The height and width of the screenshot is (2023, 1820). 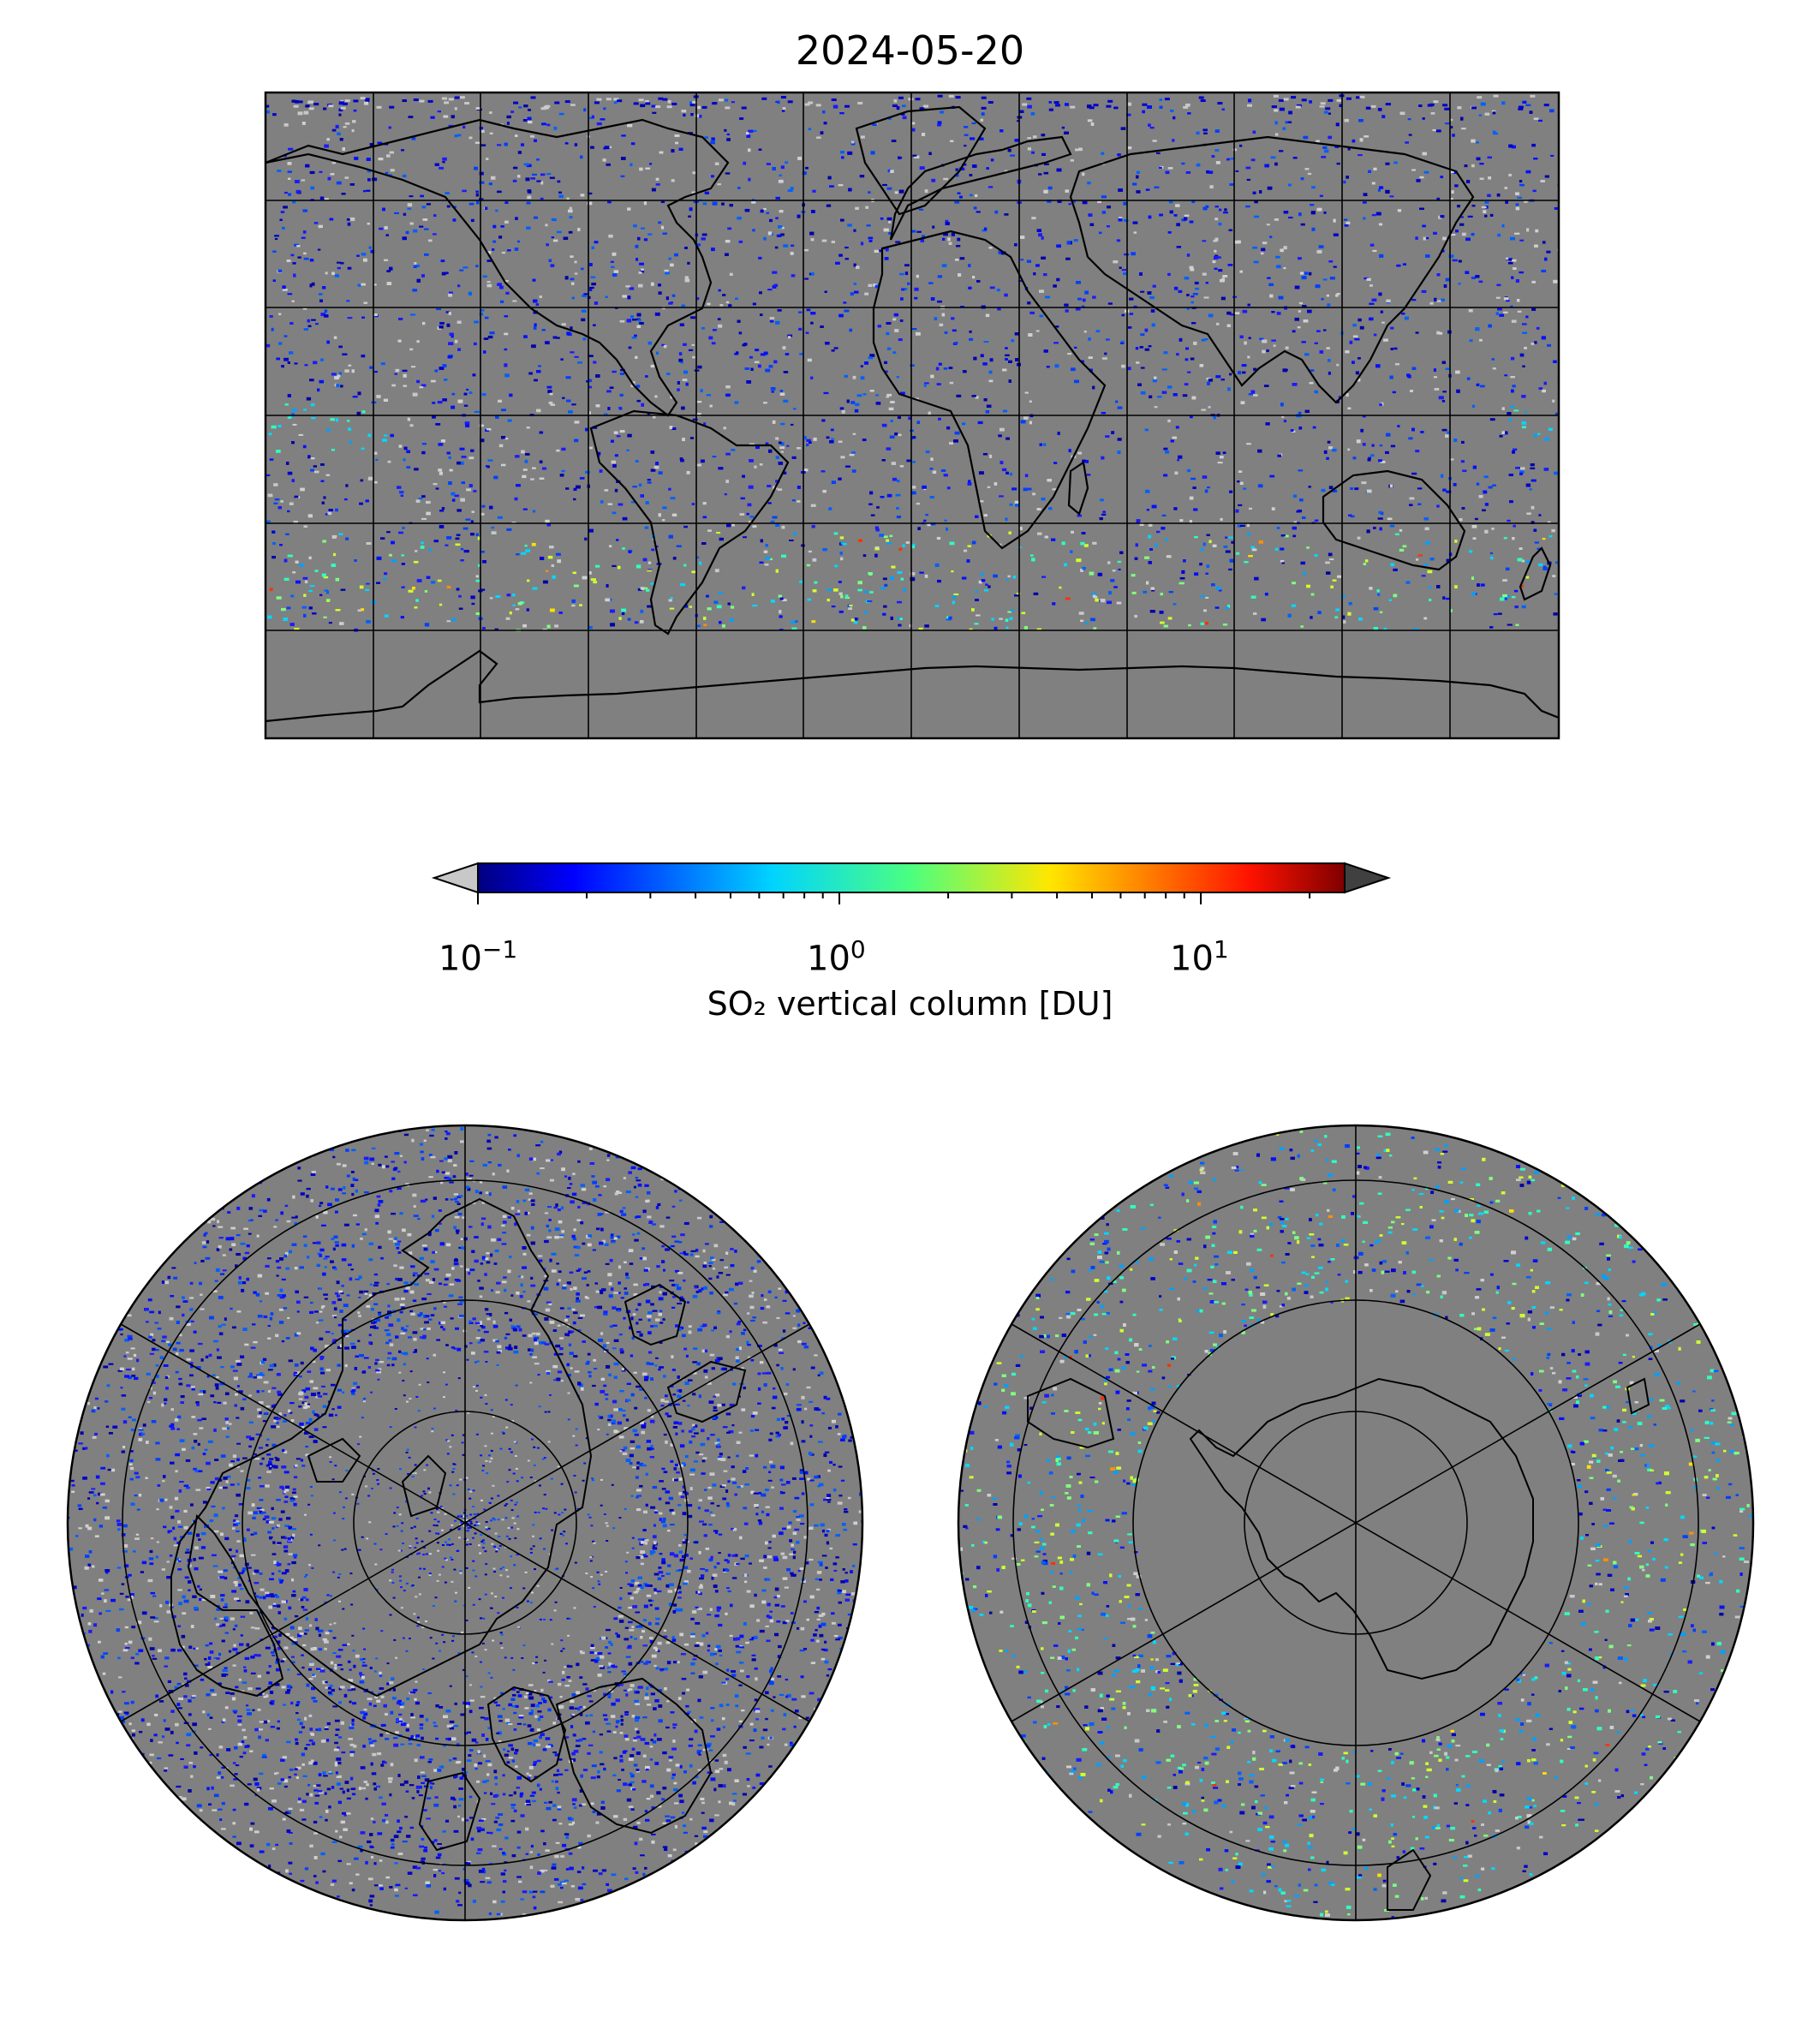 I want to click on colorbar-ticks, so click(x=894, y=898).